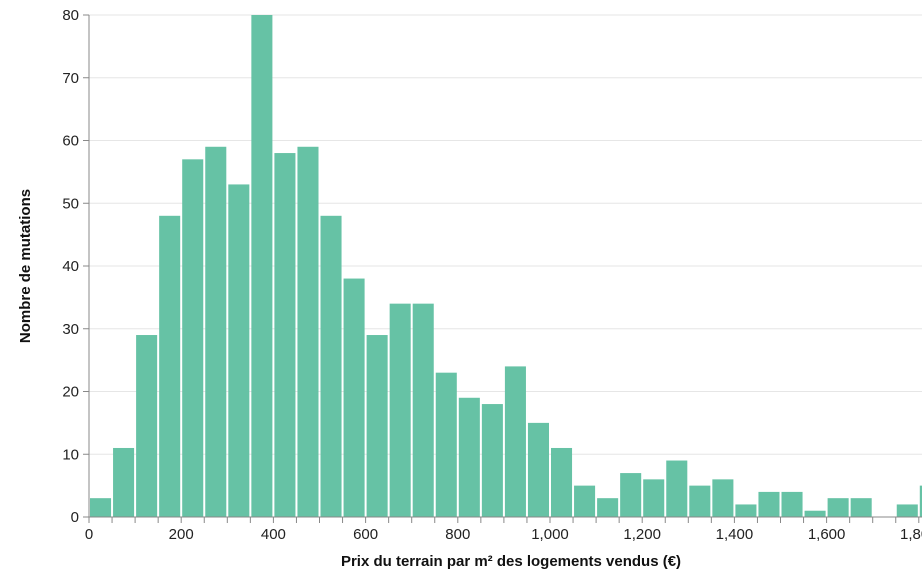  Describe the element at coordinates (75, 517) in the screenshot. I see `y-tick-label: 0` at that location.